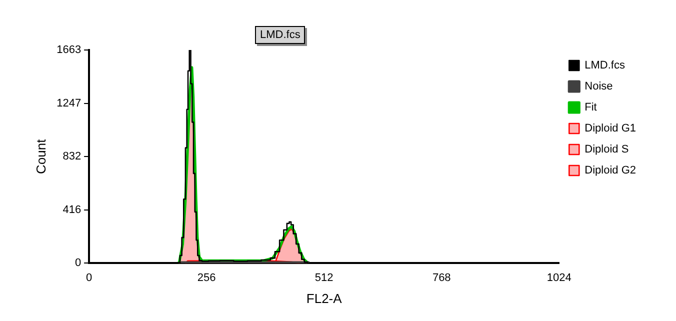 The image size is (676, 321). Describe the element at coordinates (559, 278) in the screenshot. I see `x-tick-label: 1024` at that location.